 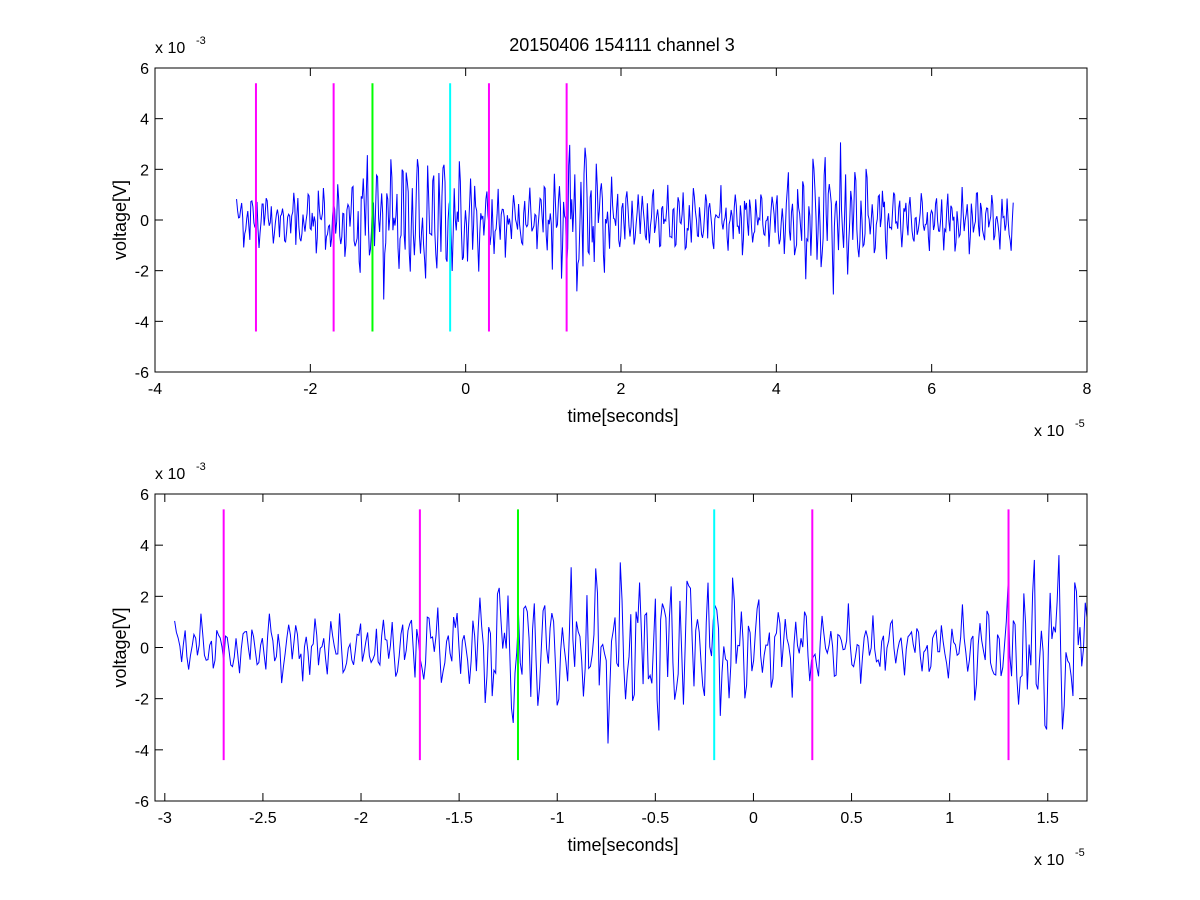 What do you see at coordinates (165, 818) in the screenshot?
I see `x-tick-label: -3` at bounding box center [165, 818].